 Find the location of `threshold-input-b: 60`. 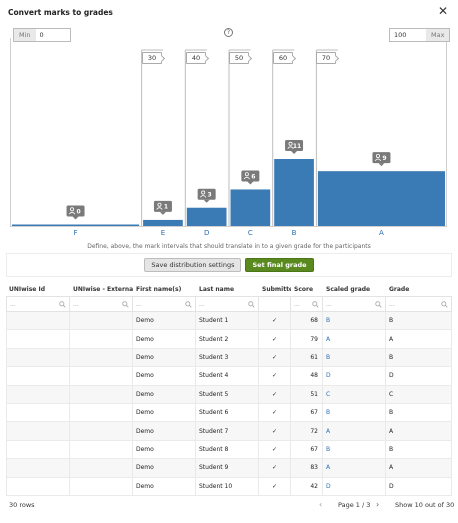

threshold-input-b: 60 is located at coordinates (283, 58).